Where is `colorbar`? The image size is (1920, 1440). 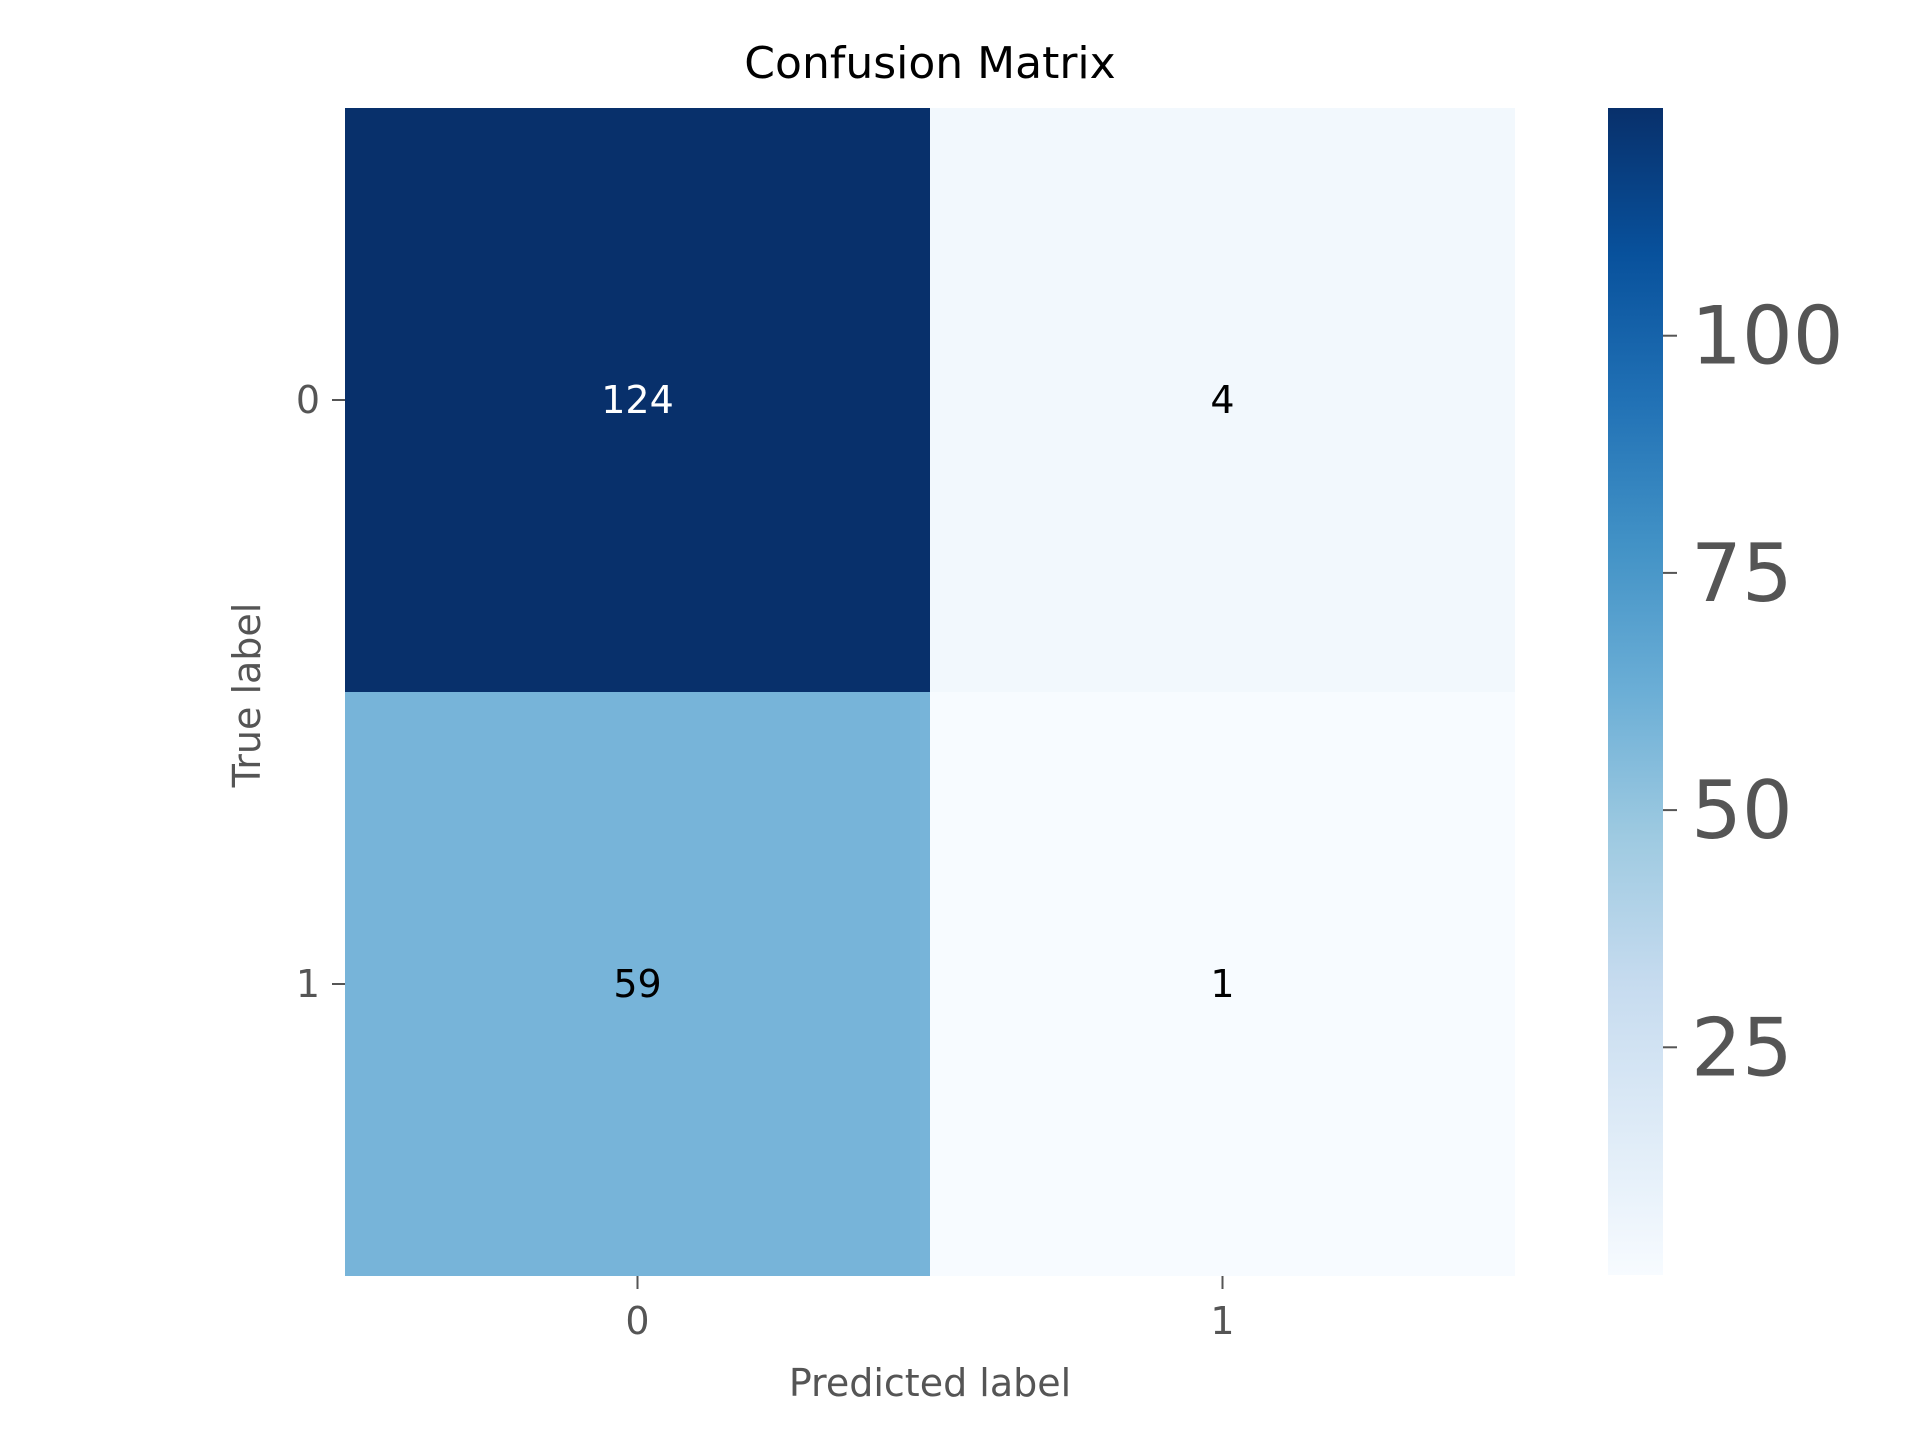
colorbar is located at coordinates (1635, 691).